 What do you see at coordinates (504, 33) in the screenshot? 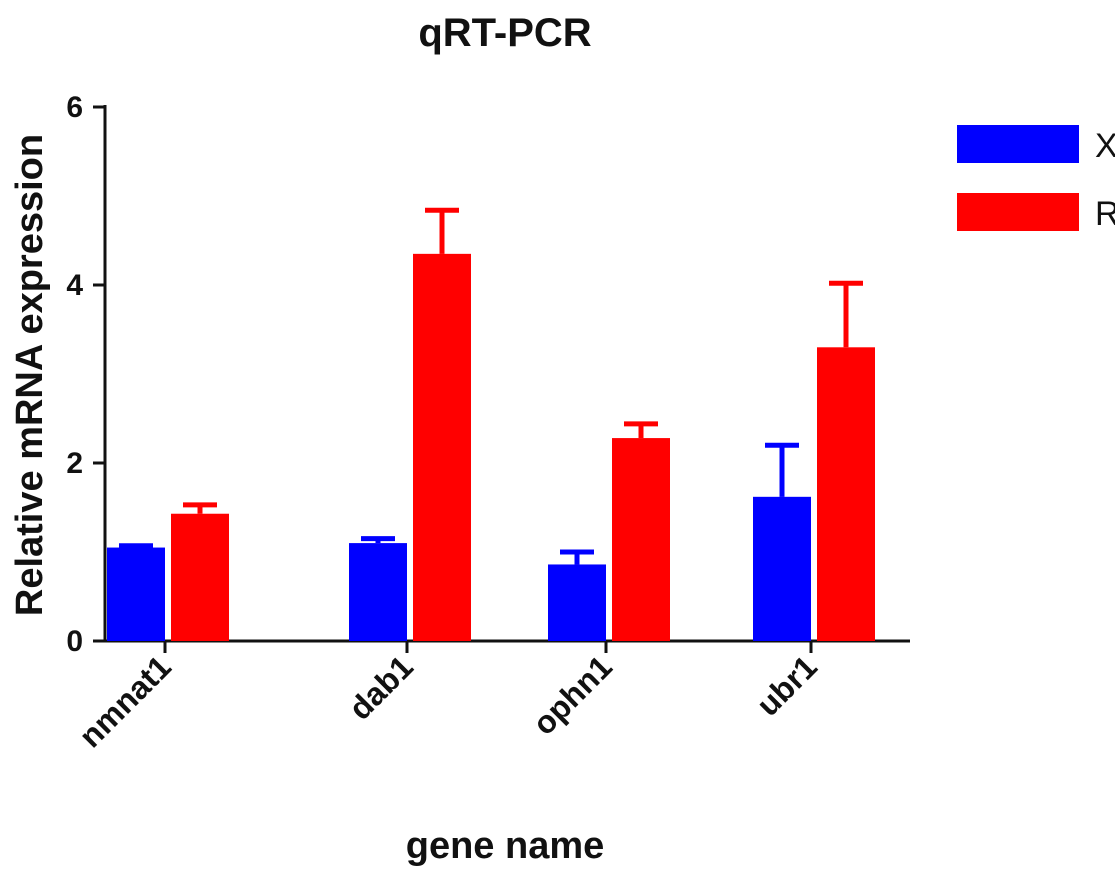
I see `chart-title: qRT-PCR` at bounding box center [504, 33].